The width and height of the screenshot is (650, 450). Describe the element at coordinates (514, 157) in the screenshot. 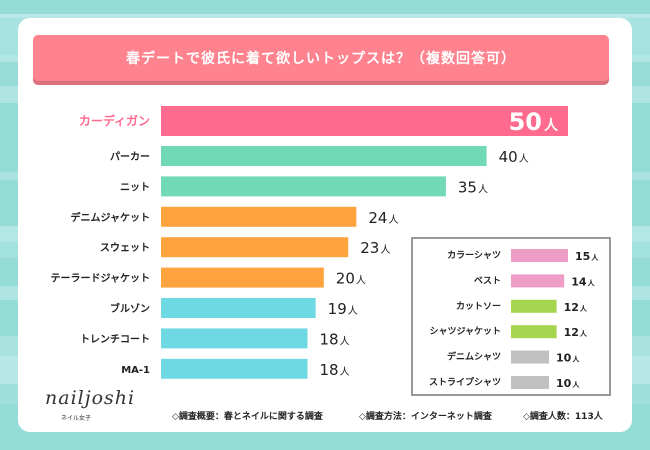

I see `value-label: 40人` at that location.